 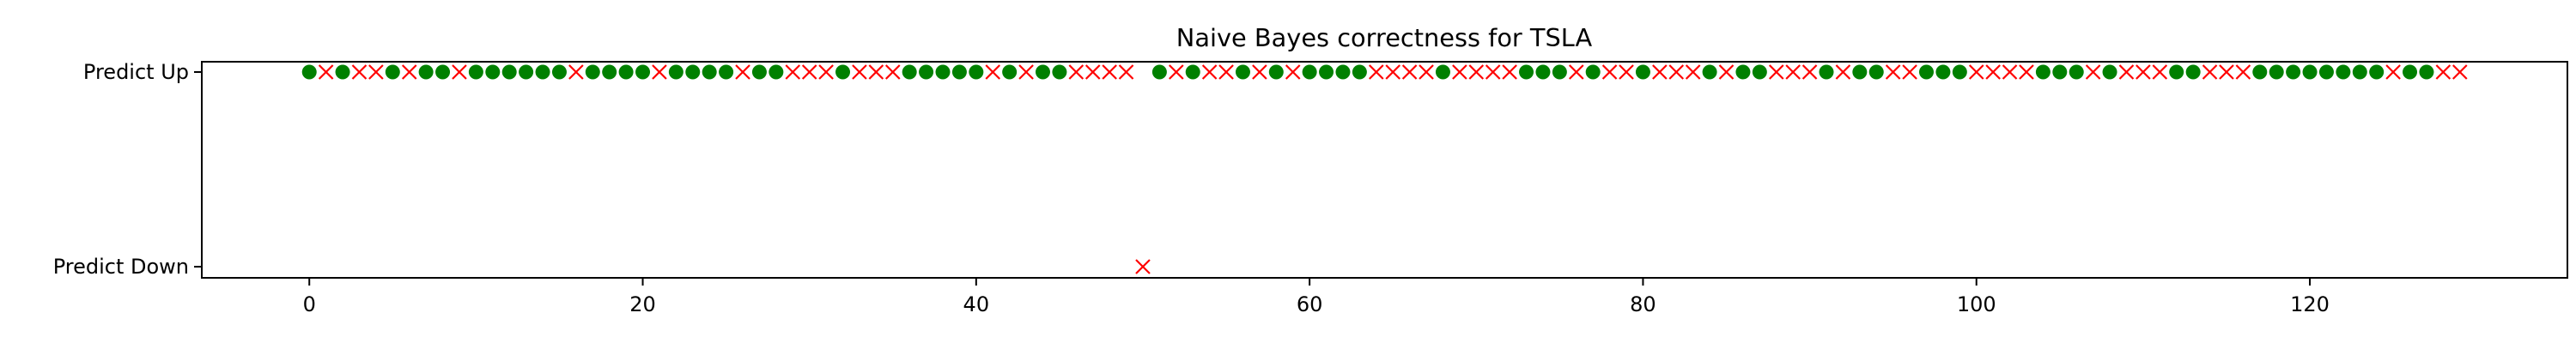 What do you see at coordinates (1976, 304) in the screenshot?
I see `x-tick-label: 100` at bounding box center [1976, 304].